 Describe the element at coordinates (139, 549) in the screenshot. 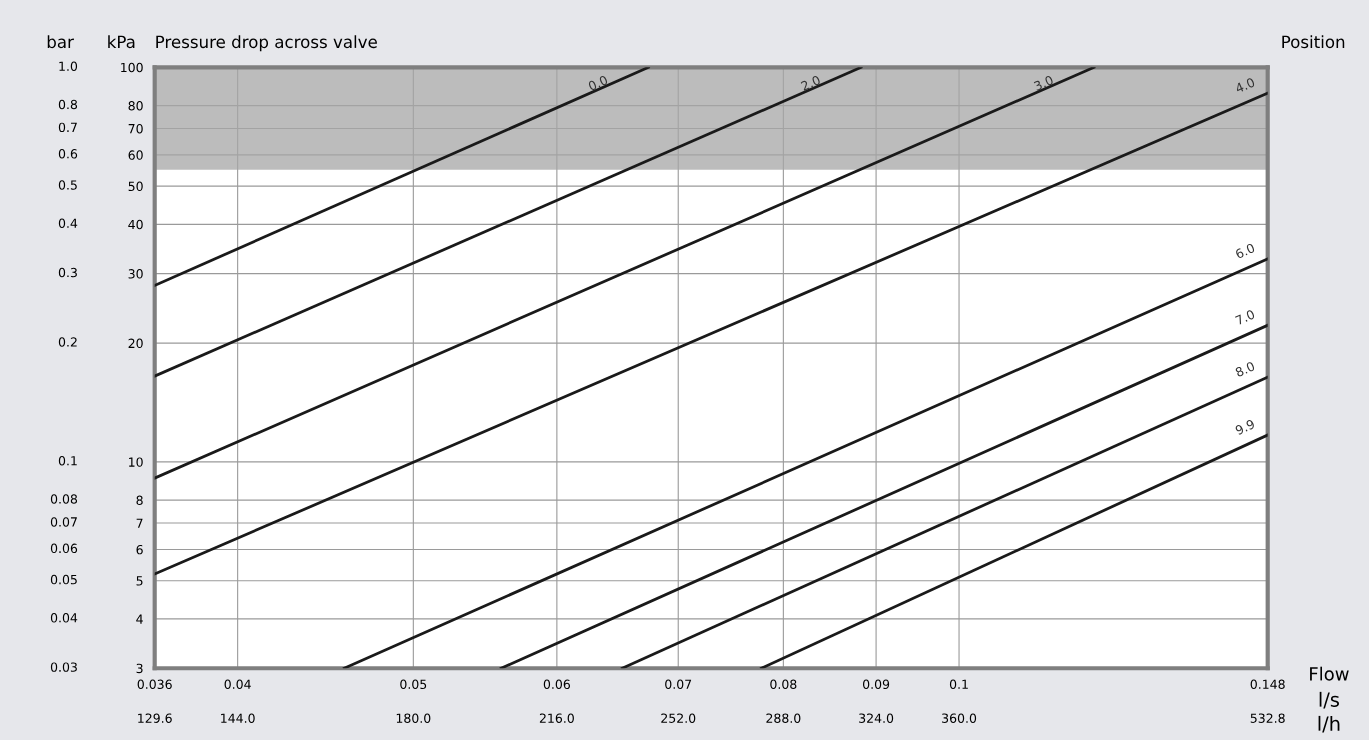

I see `y-tick-label: 6` at that location.